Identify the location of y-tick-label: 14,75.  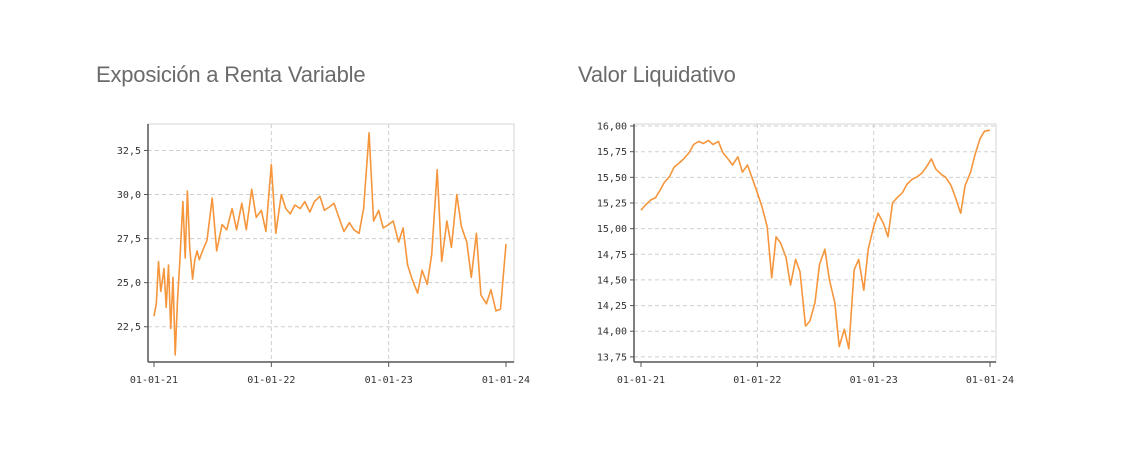
(612, 255).